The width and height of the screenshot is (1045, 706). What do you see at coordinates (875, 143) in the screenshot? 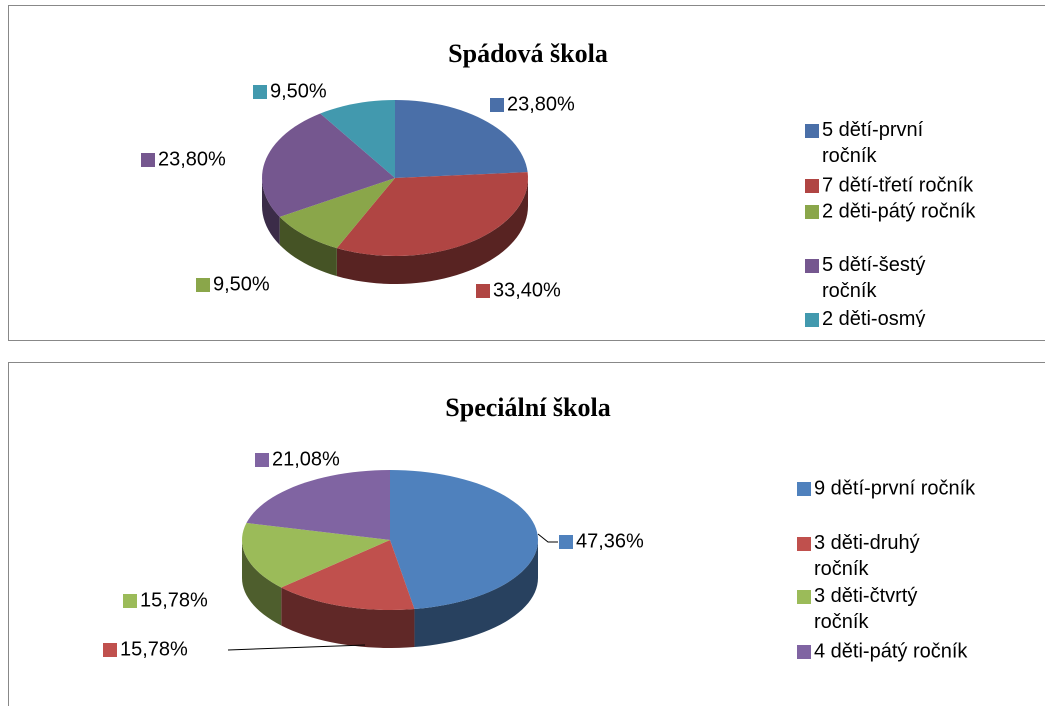
I see `legend-label: 5 dětí-první ročník` at bounding box center [875, 143].